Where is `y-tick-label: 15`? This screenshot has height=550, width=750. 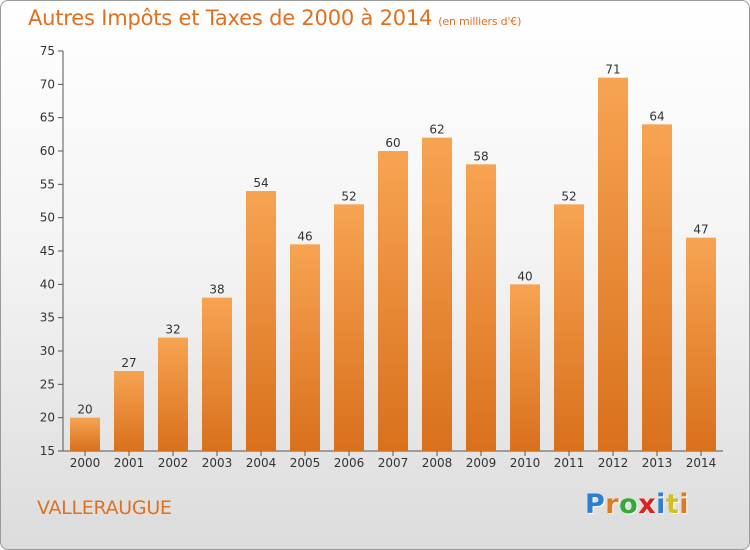
y-tick-label: 15 is located at coordinates (47, 451).